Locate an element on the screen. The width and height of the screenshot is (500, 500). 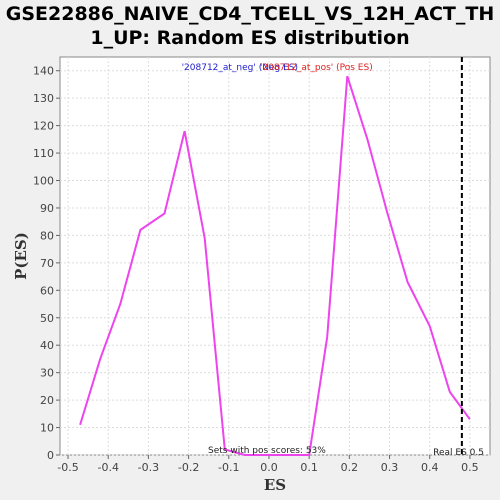
y-tick-label: 80 is located at coordinates (47, 235).